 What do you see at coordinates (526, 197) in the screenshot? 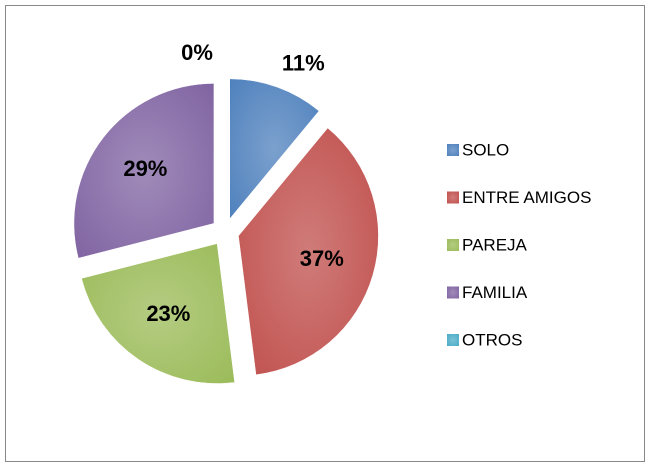
I see `legend-label: ENTRE AMIGOS` at bounding box center [526, 197].